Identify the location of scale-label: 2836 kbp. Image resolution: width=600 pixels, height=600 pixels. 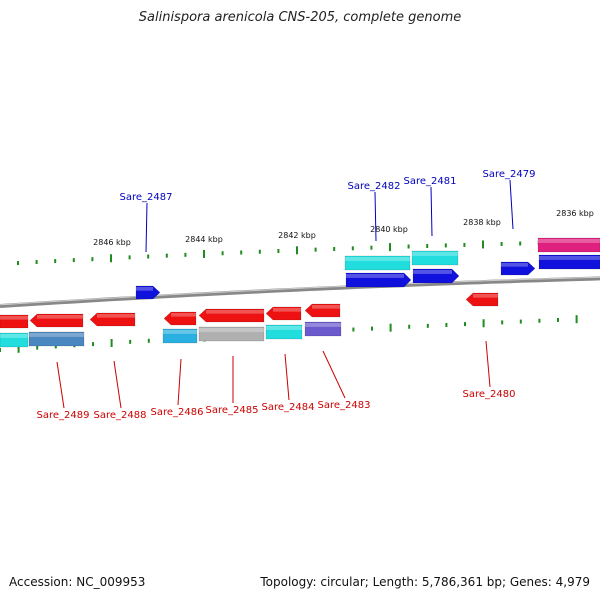
(575, 213).